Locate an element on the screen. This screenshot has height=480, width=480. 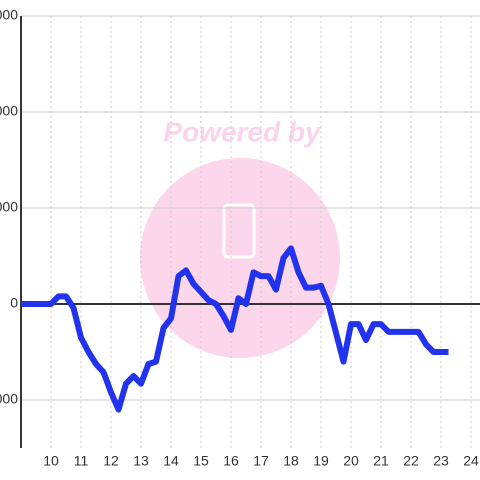
y-tick-label: -1,000 is located at coordinates (9, 399).